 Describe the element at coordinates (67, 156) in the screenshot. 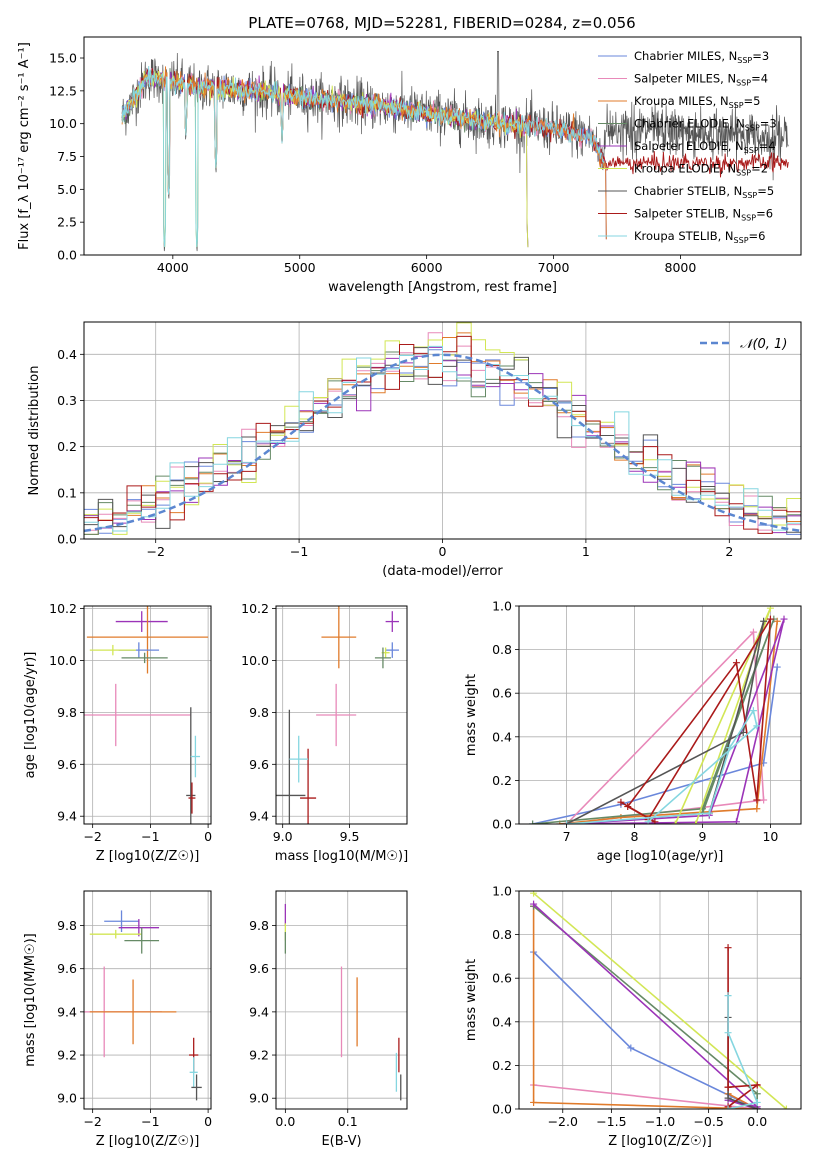

I see `y-tick-label: 7.5` at that location.